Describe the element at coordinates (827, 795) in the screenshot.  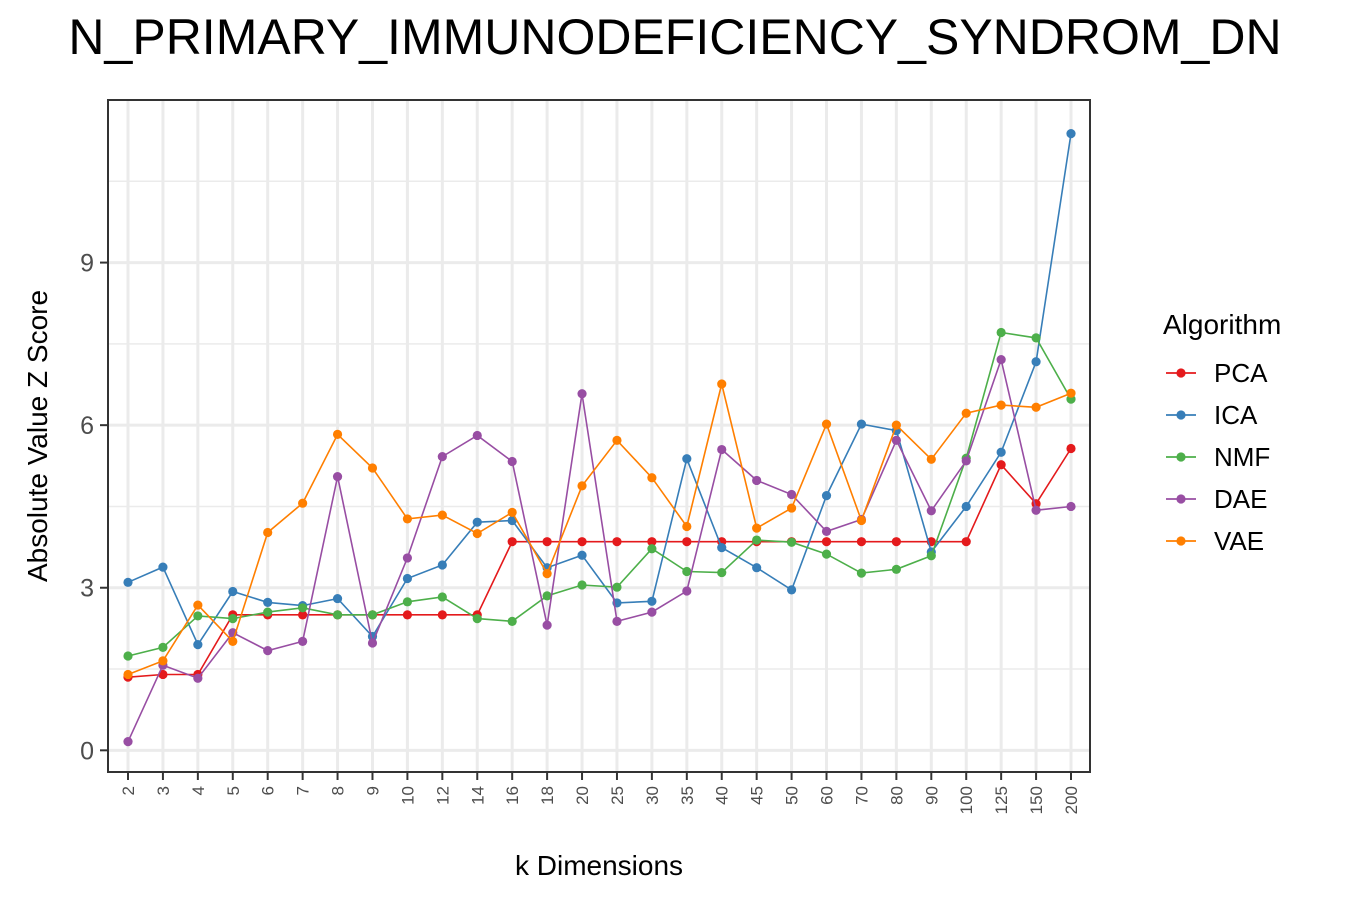
I see `x-tick-label: 60` at that location.